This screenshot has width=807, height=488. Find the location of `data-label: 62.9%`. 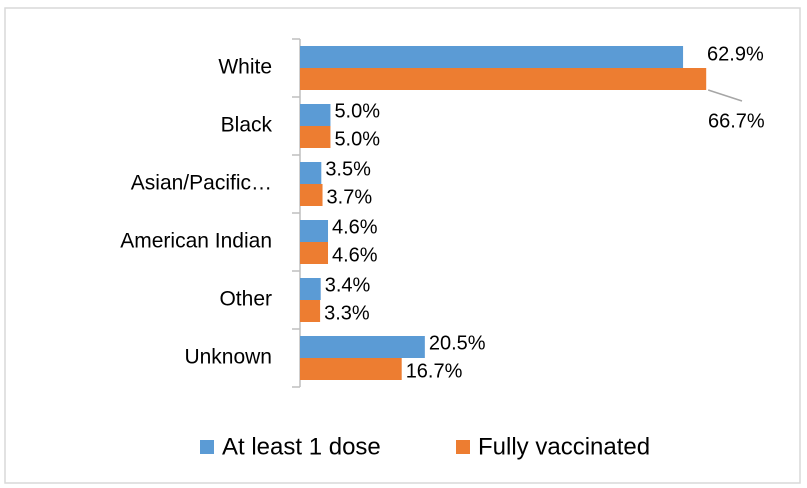

data-label: 62.9% is located at coordinates (735, 54).